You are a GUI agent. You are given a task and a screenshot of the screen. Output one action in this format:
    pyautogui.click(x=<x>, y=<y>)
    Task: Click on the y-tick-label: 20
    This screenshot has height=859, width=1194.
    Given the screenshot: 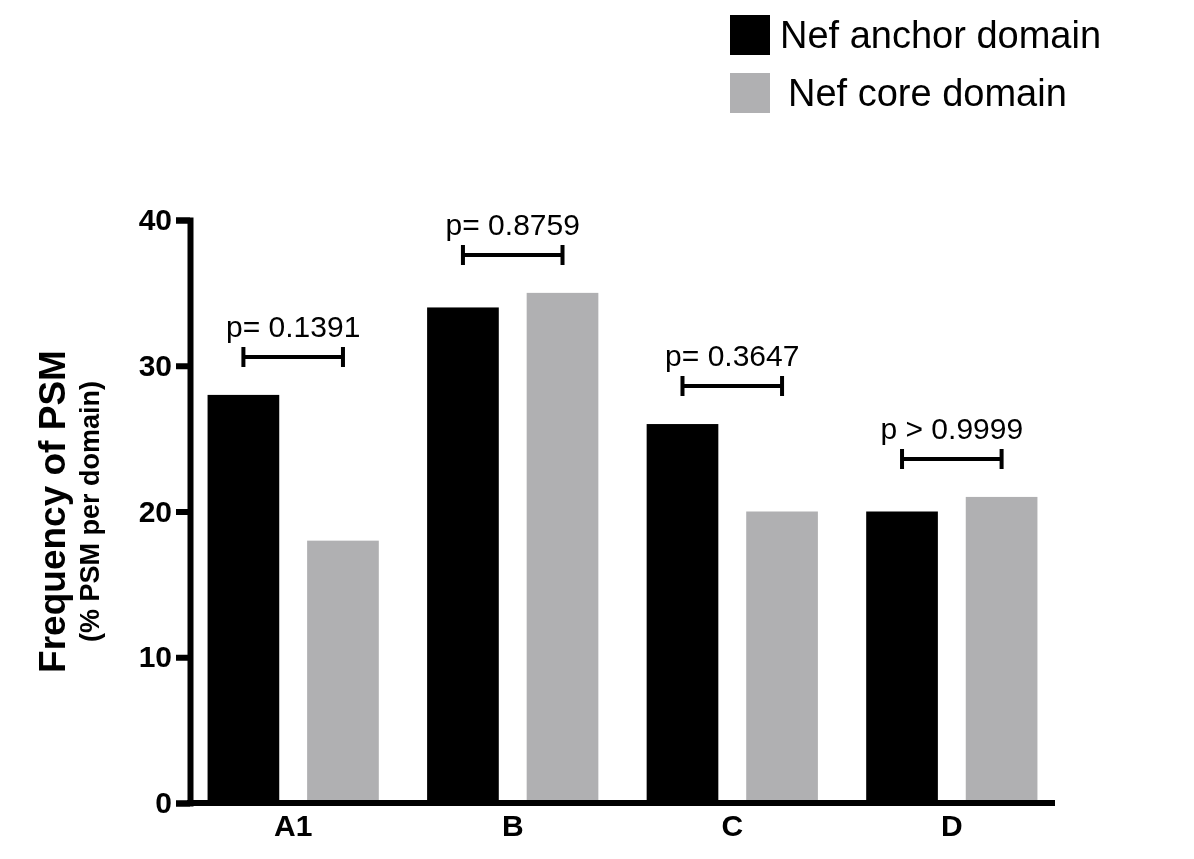 What is the action you would take?
    pyautogui.click(x=155, y=511)
    